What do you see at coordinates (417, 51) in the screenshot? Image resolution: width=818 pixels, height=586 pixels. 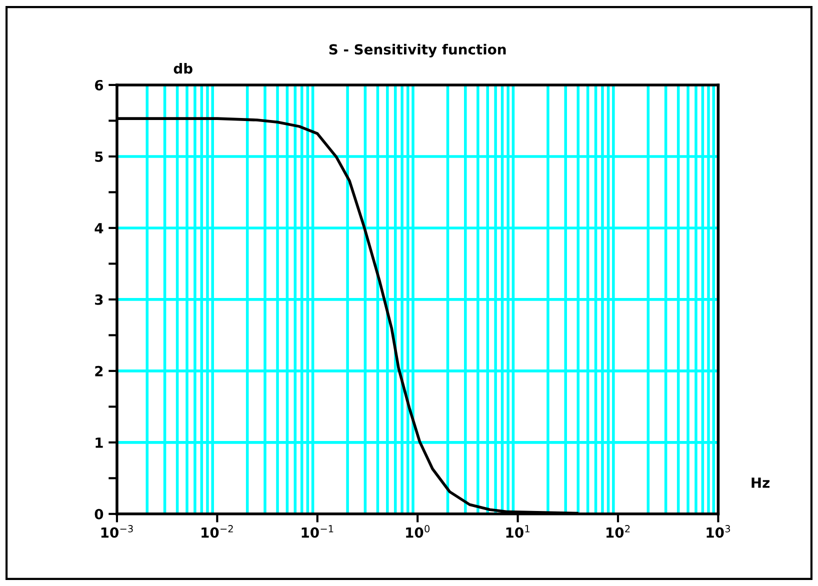 I see `chart-title: S - Sensitivity function` at bounding box center [417, 51].